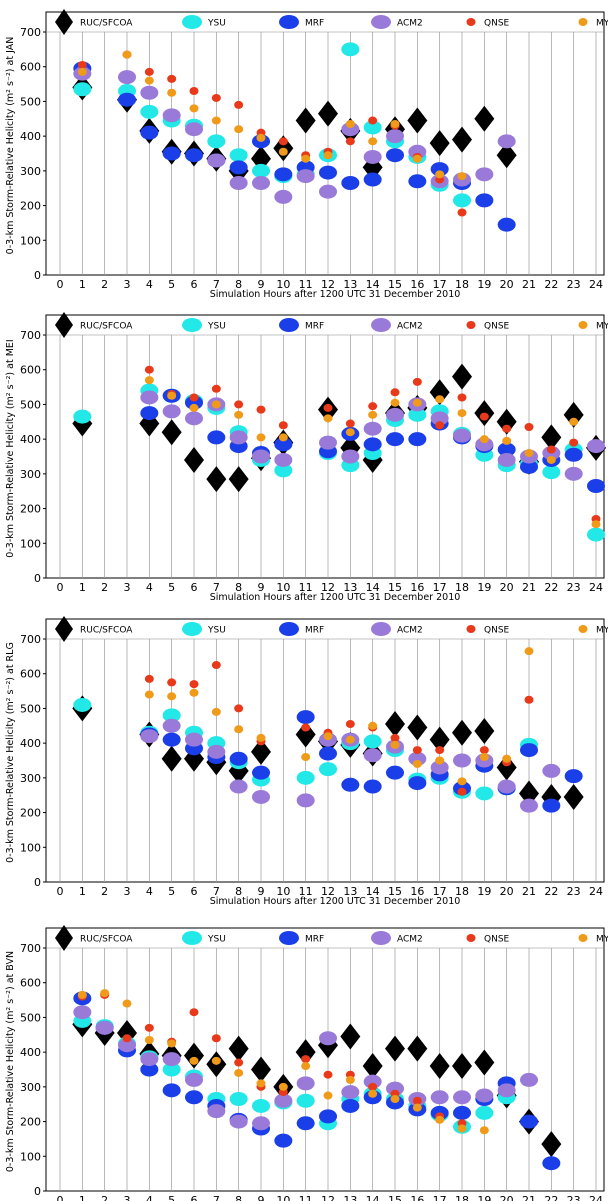 This screenshot has height=1201, width=608. What do you see at coordinates (488, 630) in the screenshot?
I see `legend-entry: QNSE` at bounding box center [488, 630].